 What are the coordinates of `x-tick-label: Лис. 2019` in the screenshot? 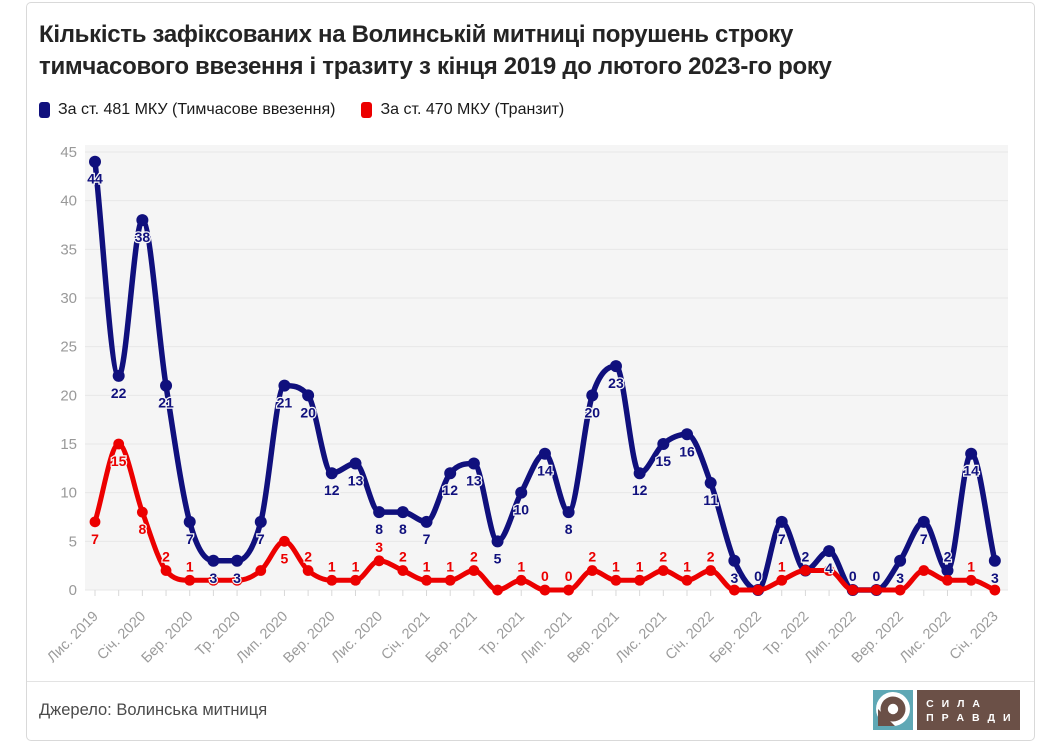 It's located at (72, 637).